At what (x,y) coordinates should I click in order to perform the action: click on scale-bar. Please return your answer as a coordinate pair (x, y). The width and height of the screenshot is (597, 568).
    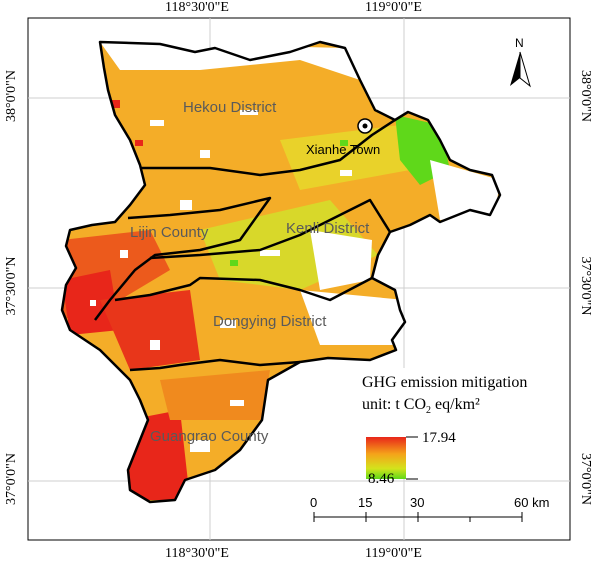
    Looking at the image, I should click on (418, 517).